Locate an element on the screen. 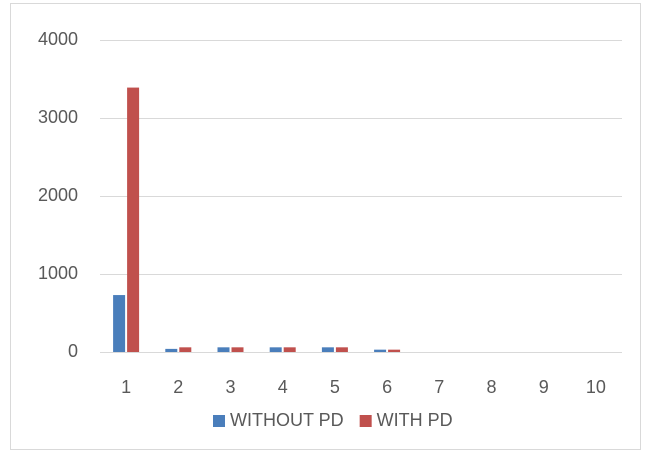 The width and height of the screenshot is (651, 450). y-tick-label: 2000 is located at coordinates (58, 195).